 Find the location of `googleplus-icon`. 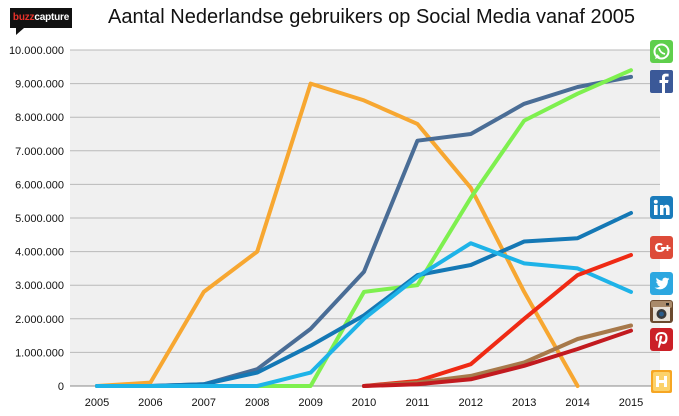

googleplus-icon is located at coordinates (661, 247).